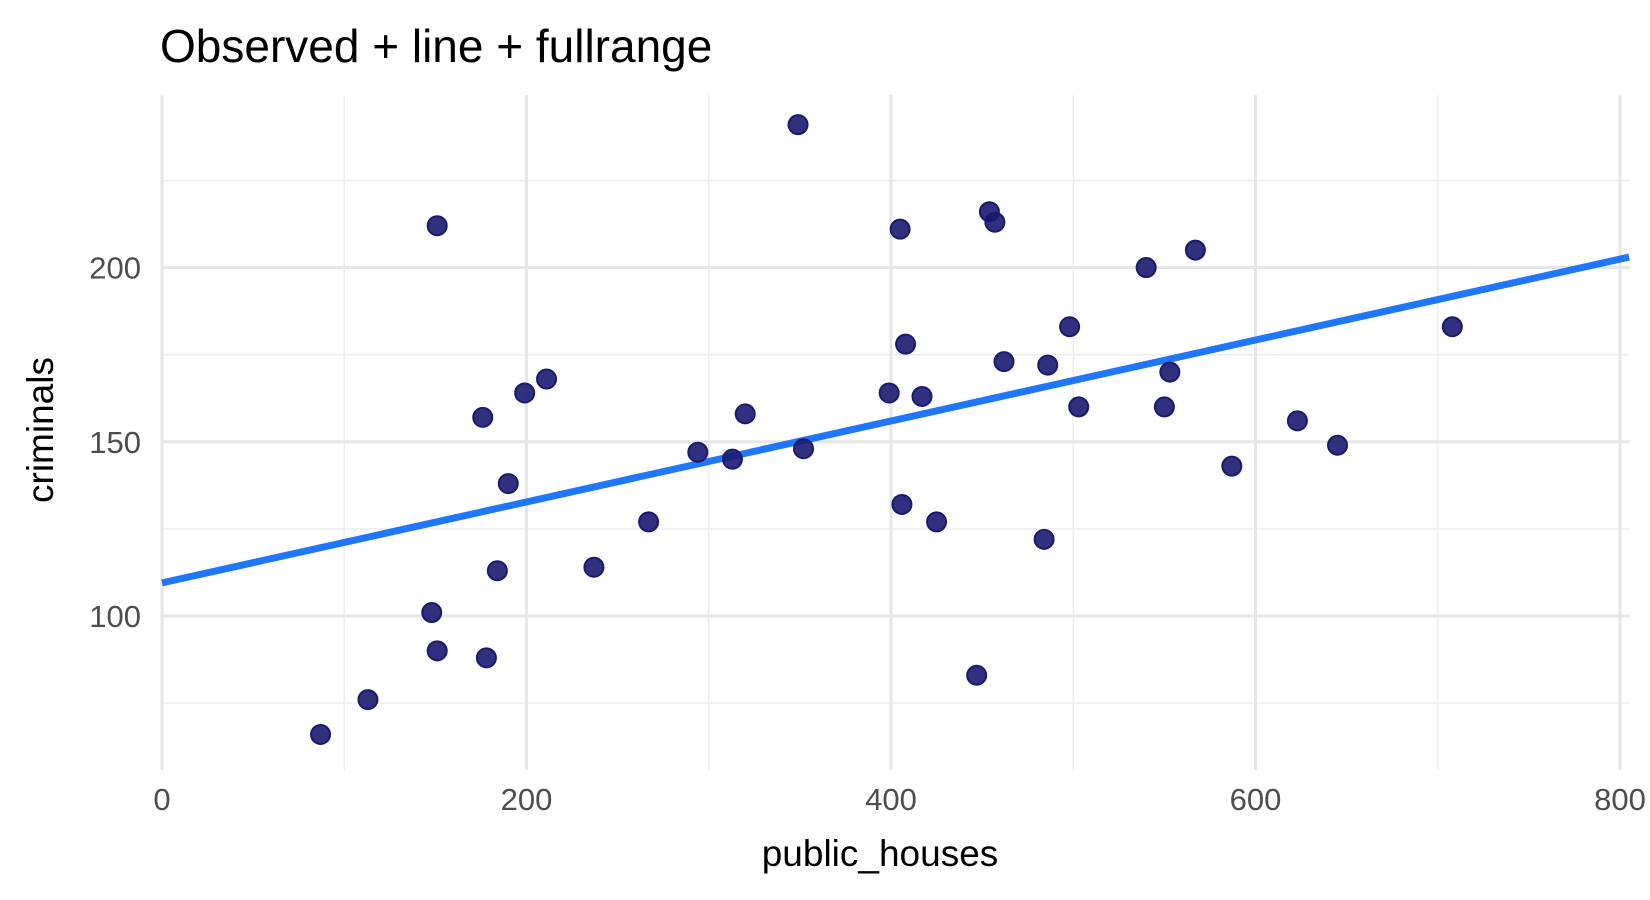  I want to click on x-axis-tick-labels: 0 200 400 600 800, so click(899, 799).